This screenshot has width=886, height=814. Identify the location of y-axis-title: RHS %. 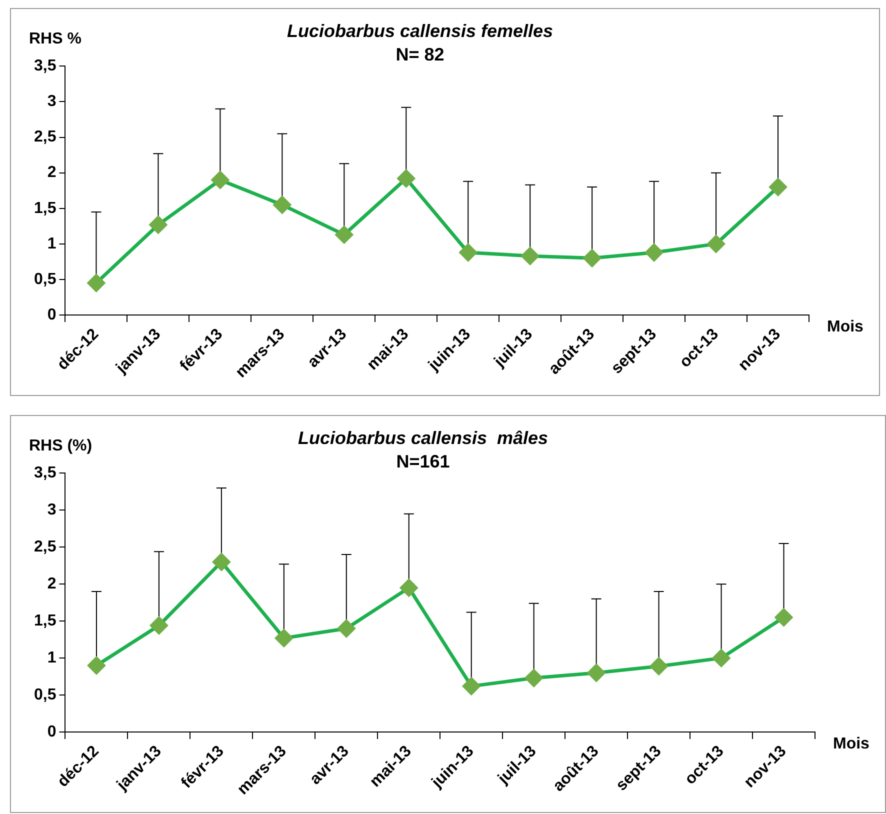
(55, 39).